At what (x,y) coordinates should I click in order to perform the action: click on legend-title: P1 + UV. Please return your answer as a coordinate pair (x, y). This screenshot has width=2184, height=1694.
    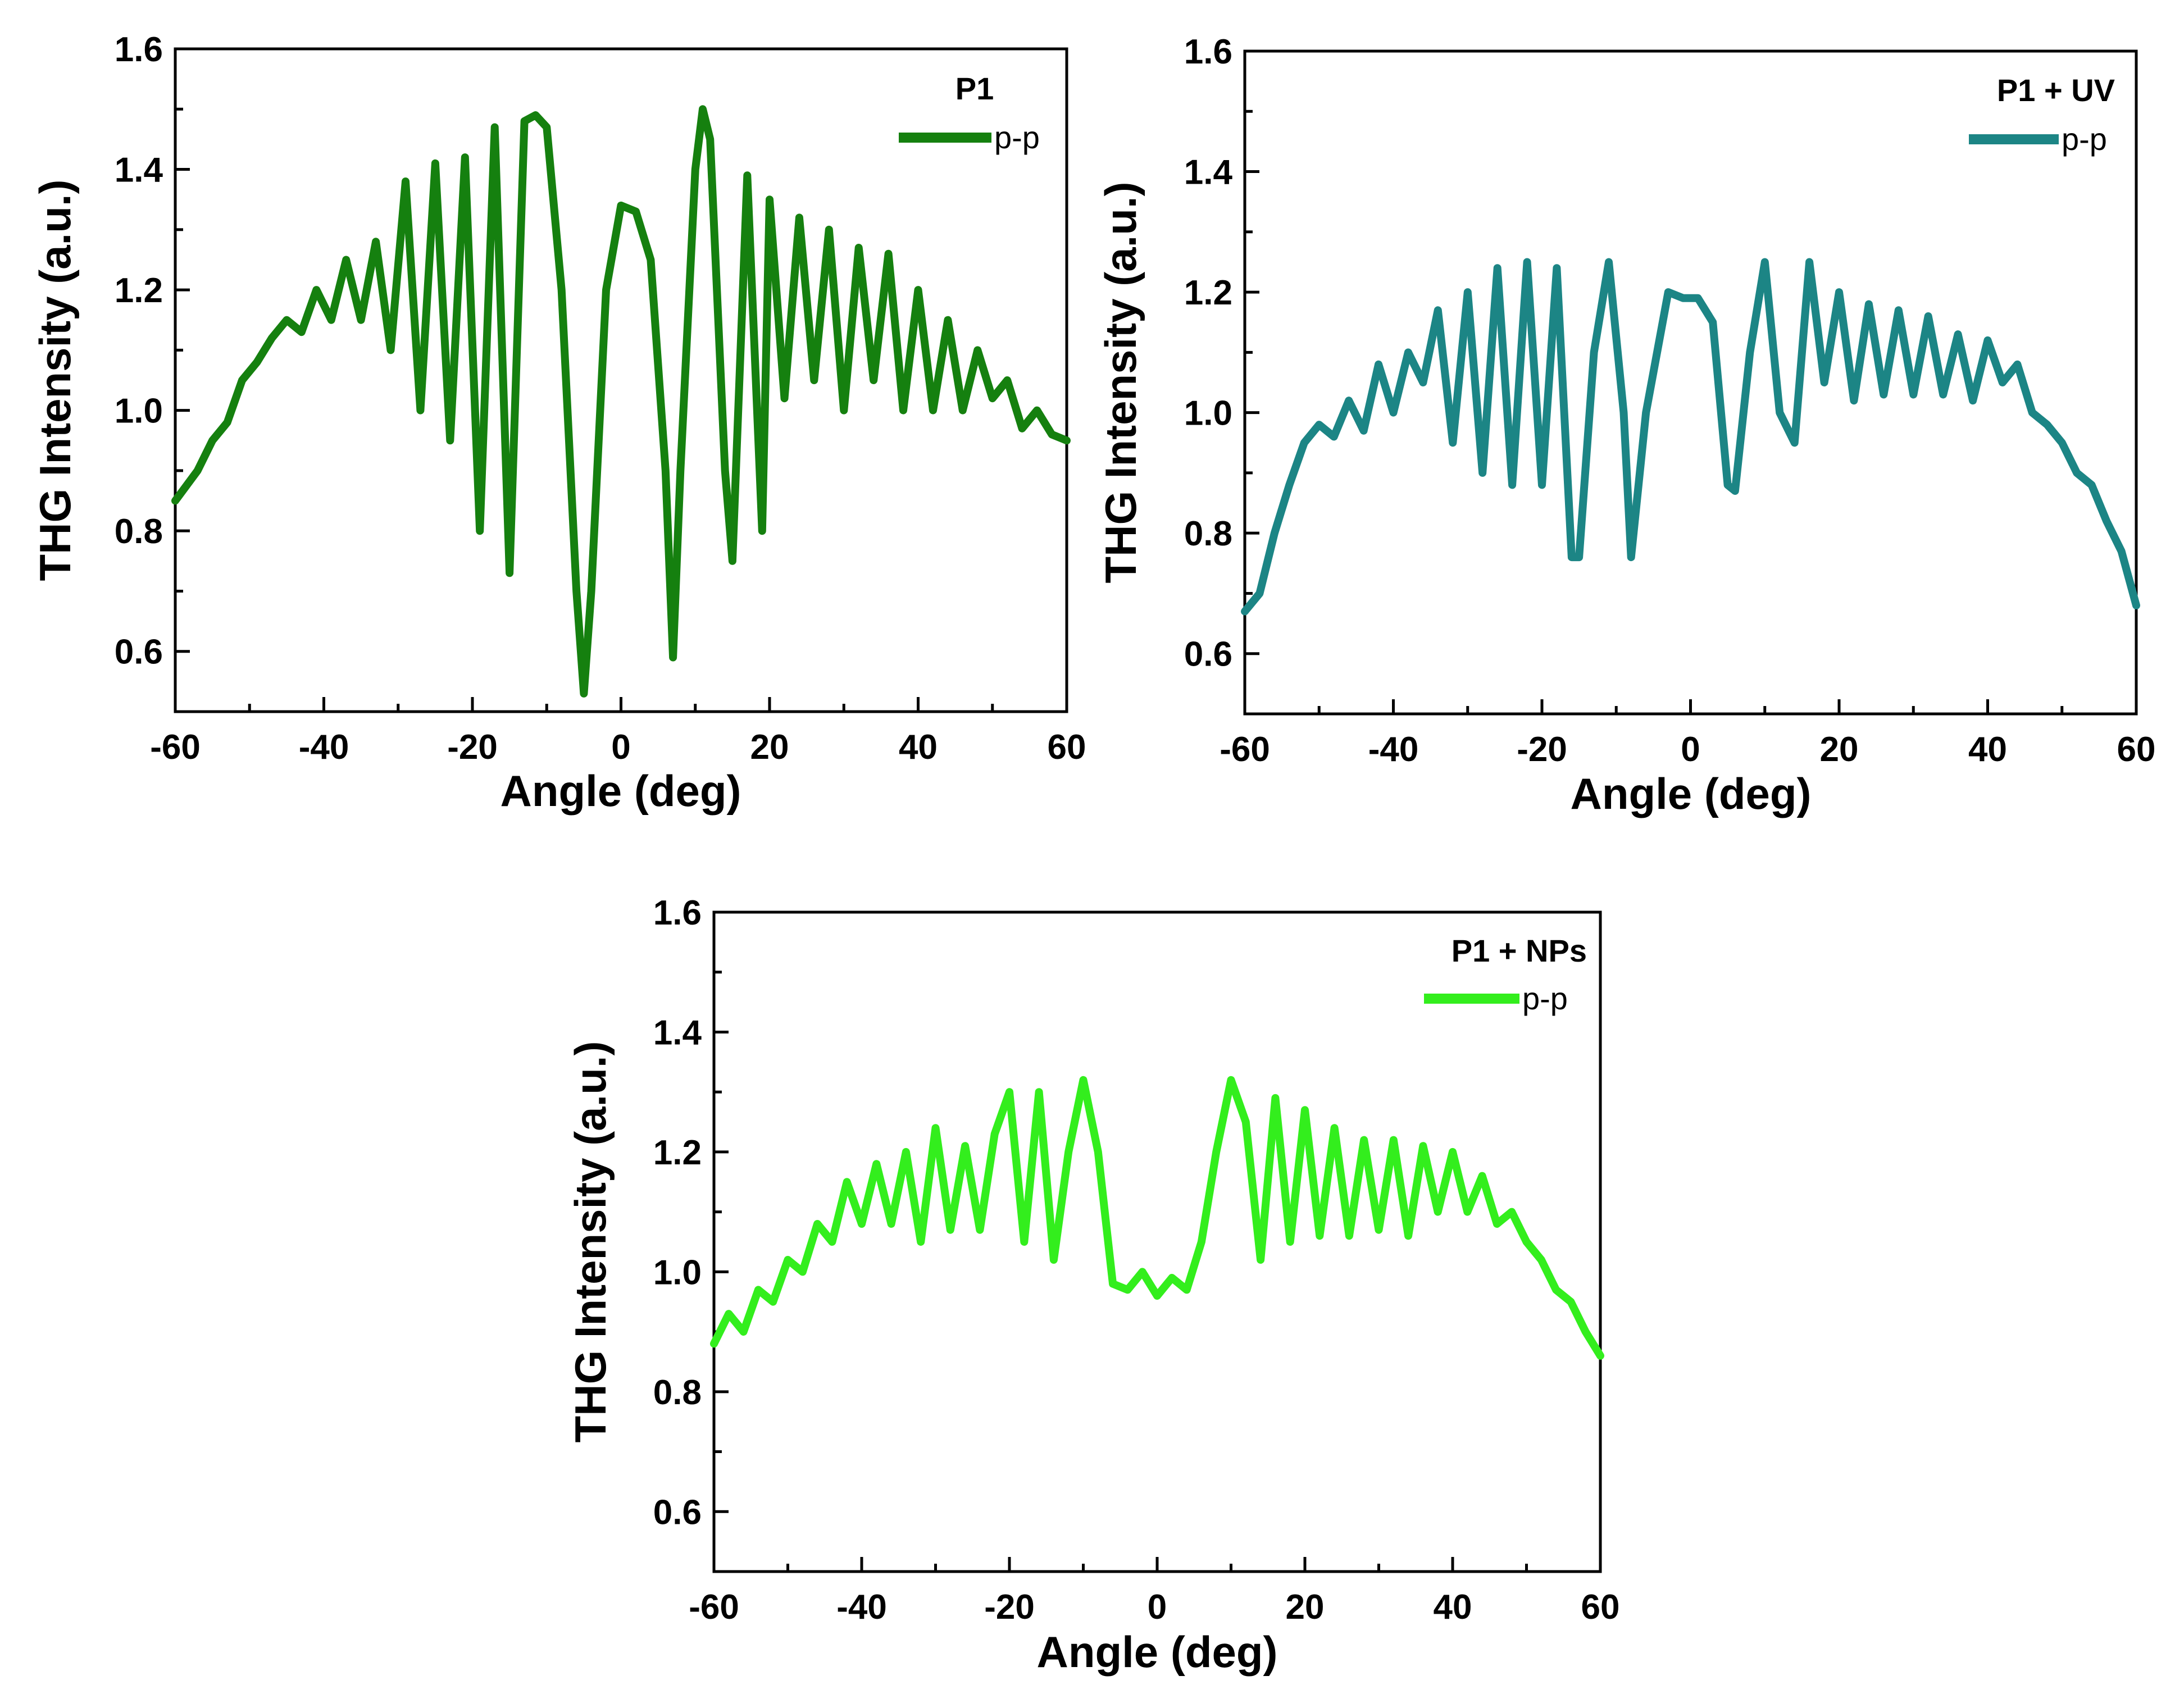
    Looking at the image, I should click on (2056, 90).